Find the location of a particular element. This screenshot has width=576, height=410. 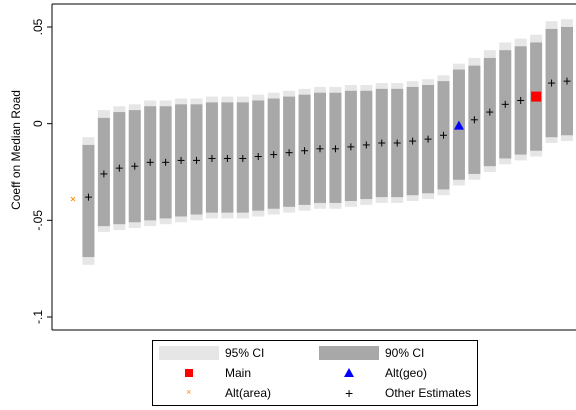

legend-item-alt-geo: Alt(geo) is located at coordinates (394, 373).